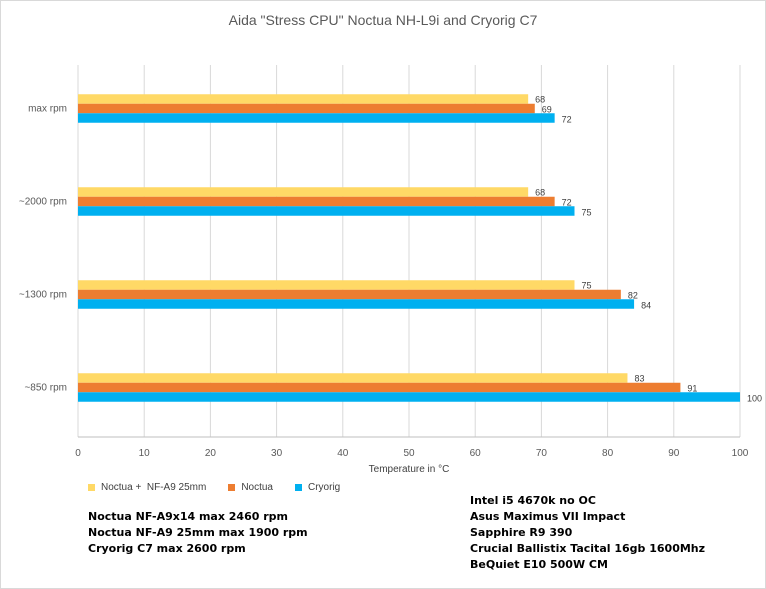 The width and height of the screenshot is (766, 589). I want to click on legend-item-noctua-nfa9: Noctua + NF-A9 25mm, so click(147, 487).